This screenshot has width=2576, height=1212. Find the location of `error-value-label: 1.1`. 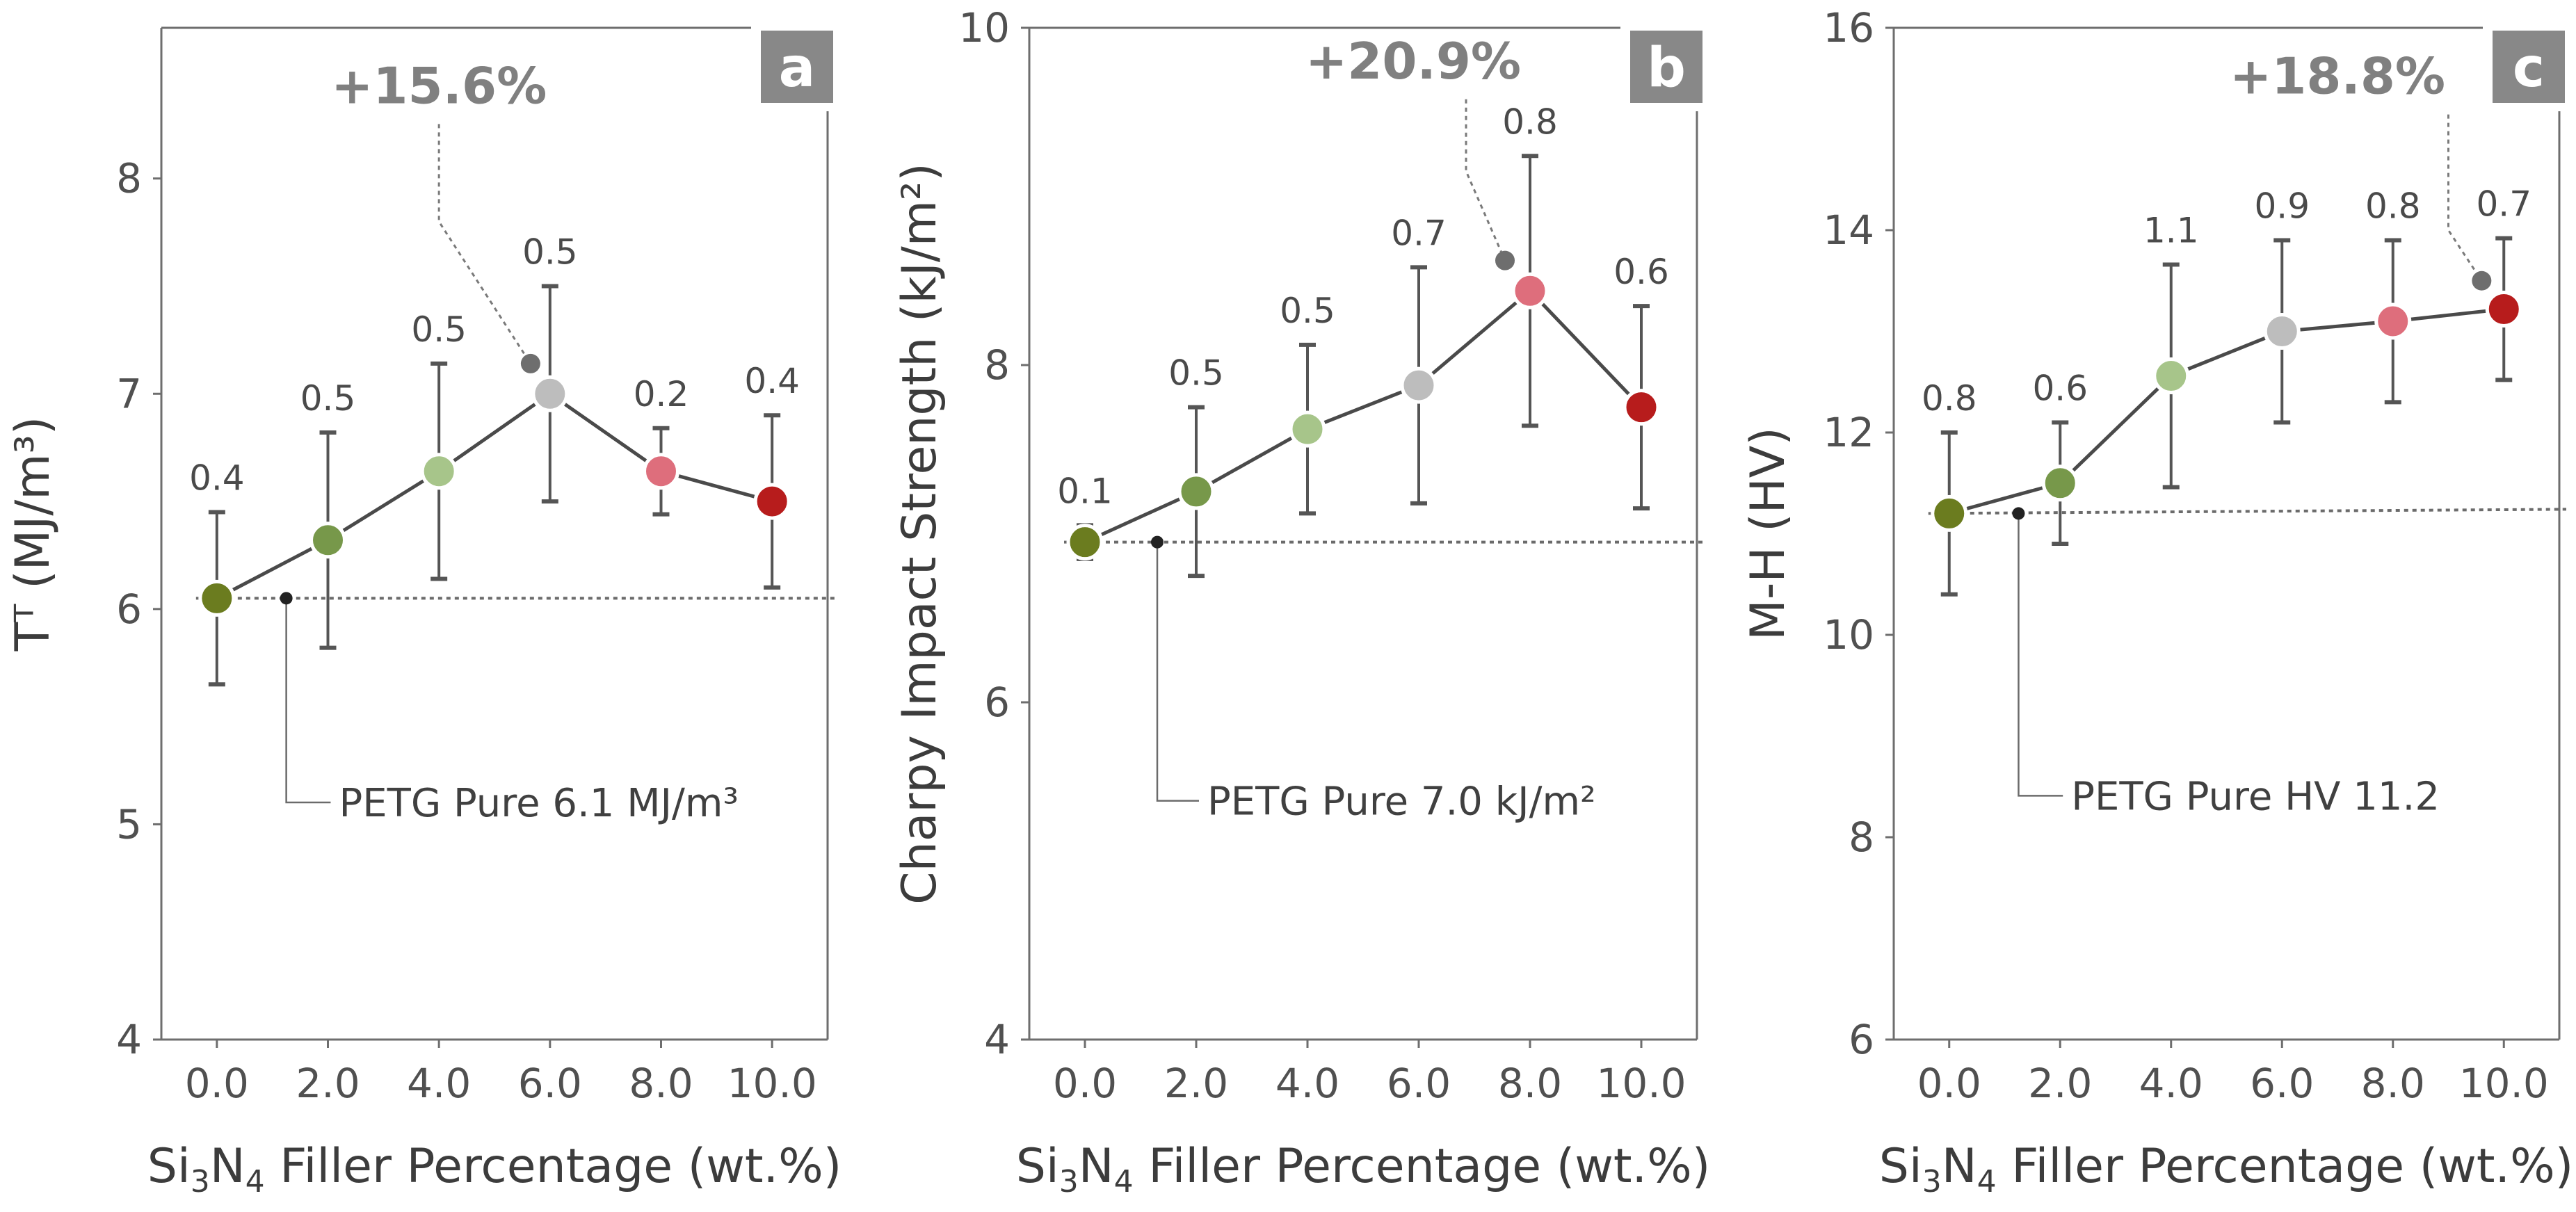

error-value-label: 1.1 is located at coordinates (2171, 230).